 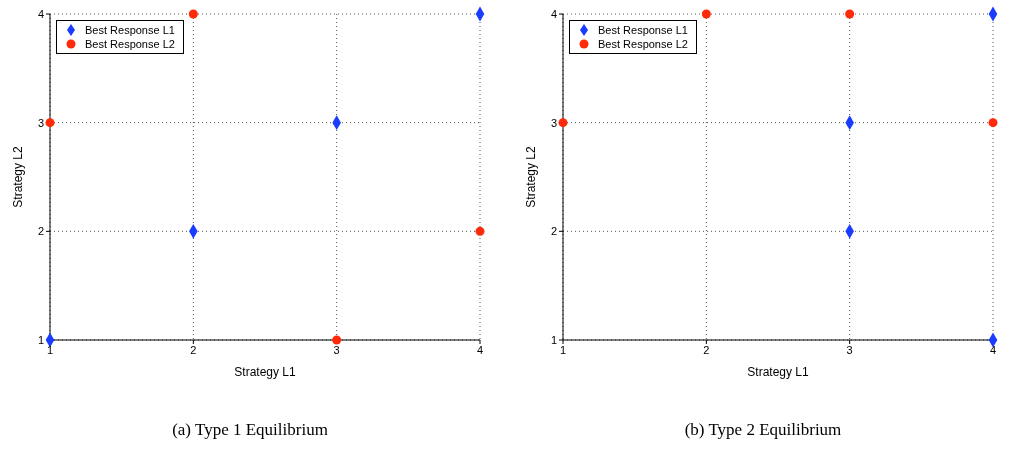 What do you see at coordinates (763, 430) in the screenshot?
I see `text: (b) Type 2 Equilibrium` at bounding box center [763, 430].